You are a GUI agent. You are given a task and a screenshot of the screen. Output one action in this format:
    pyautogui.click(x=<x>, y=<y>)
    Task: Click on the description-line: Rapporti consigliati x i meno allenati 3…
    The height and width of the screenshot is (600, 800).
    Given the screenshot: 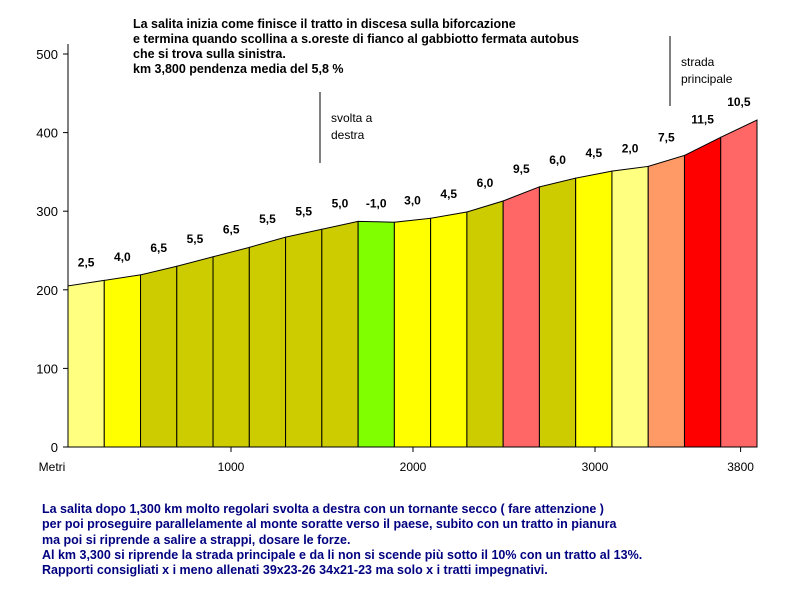 What is the action you would take?
    pyautogui.click(x=295, y=570)
    